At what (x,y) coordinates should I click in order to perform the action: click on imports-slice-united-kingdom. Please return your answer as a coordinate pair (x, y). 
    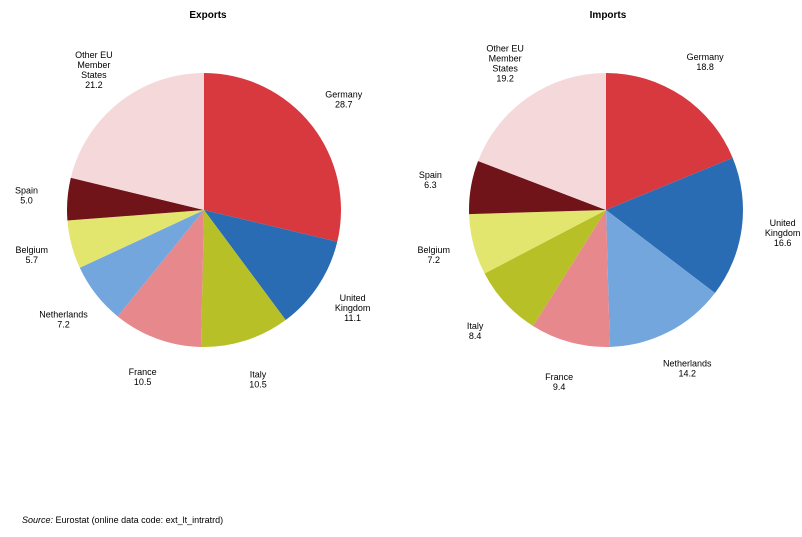
    Looking at the image, I should click on (674, 225).